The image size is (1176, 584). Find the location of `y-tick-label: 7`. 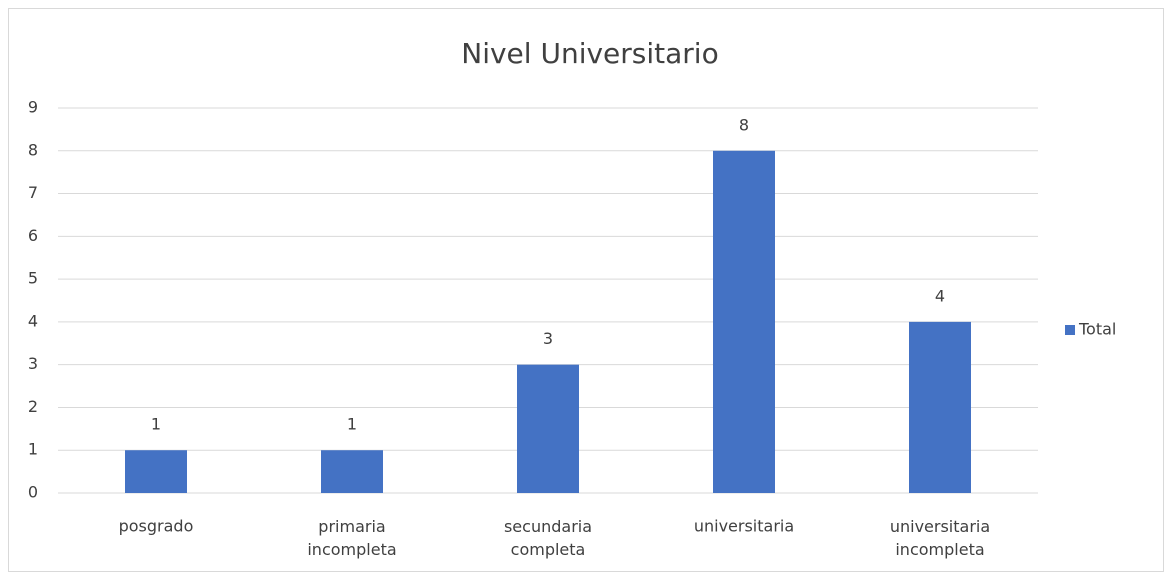

y-tick-label: 7 is located at coordinates (33, 192).